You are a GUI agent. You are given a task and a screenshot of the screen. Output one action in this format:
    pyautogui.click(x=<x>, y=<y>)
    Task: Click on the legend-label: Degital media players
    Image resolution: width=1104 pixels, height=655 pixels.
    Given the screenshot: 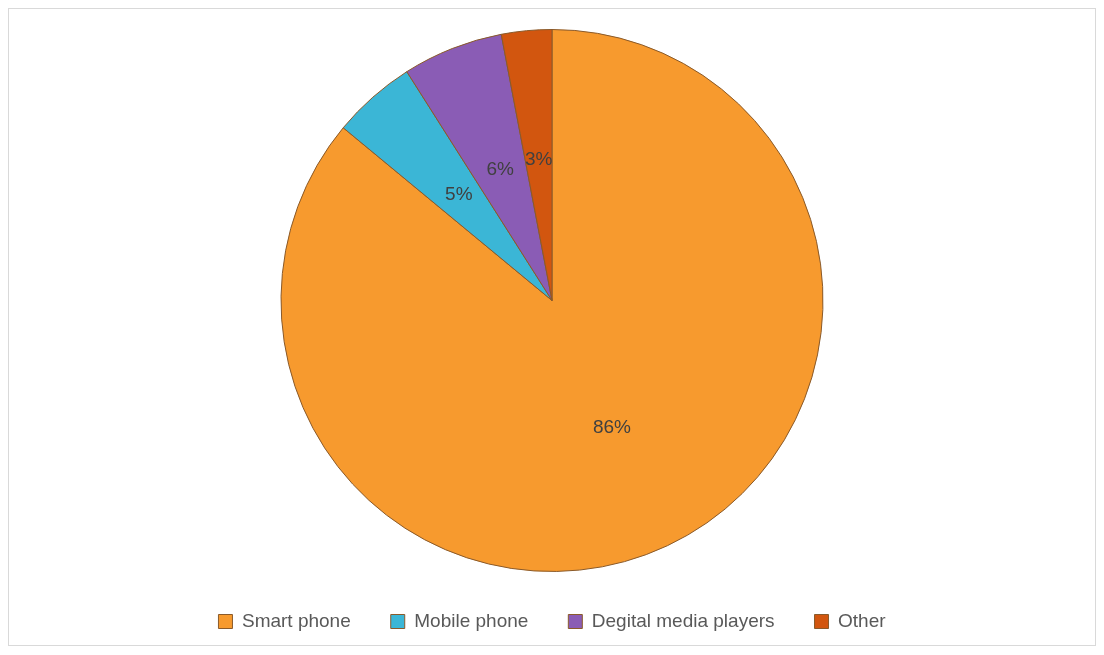 What is the action you would take?
    pyautogui.click(x=683, y=620)
    